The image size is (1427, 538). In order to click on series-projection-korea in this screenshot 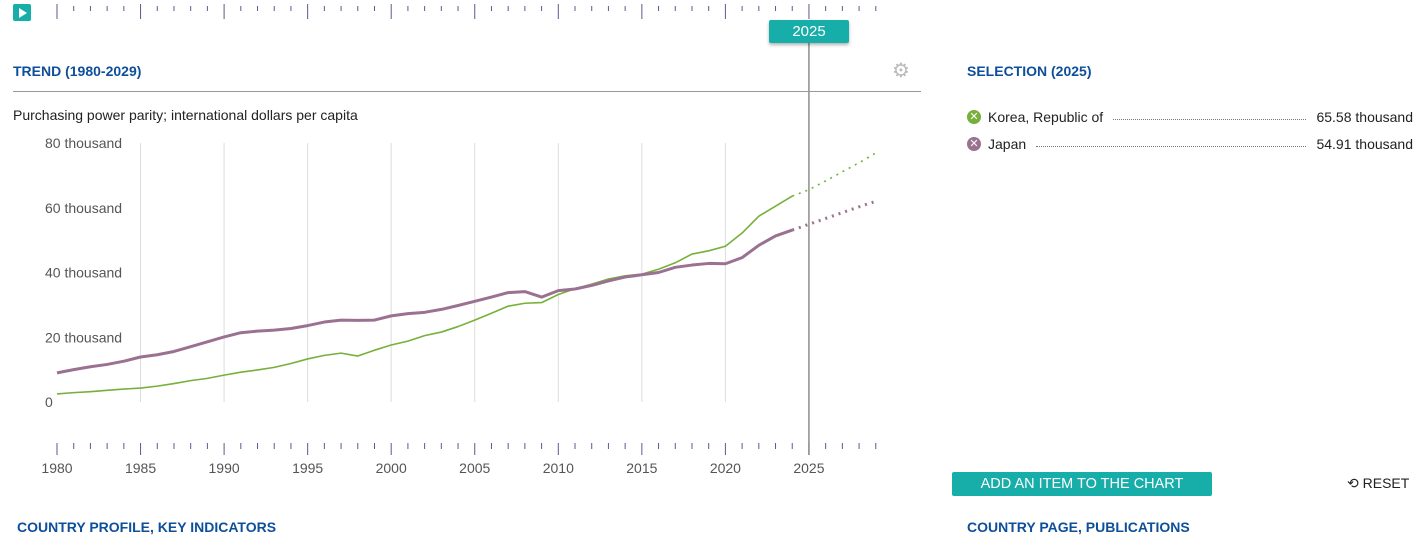, I will do `click(834, 174)`.